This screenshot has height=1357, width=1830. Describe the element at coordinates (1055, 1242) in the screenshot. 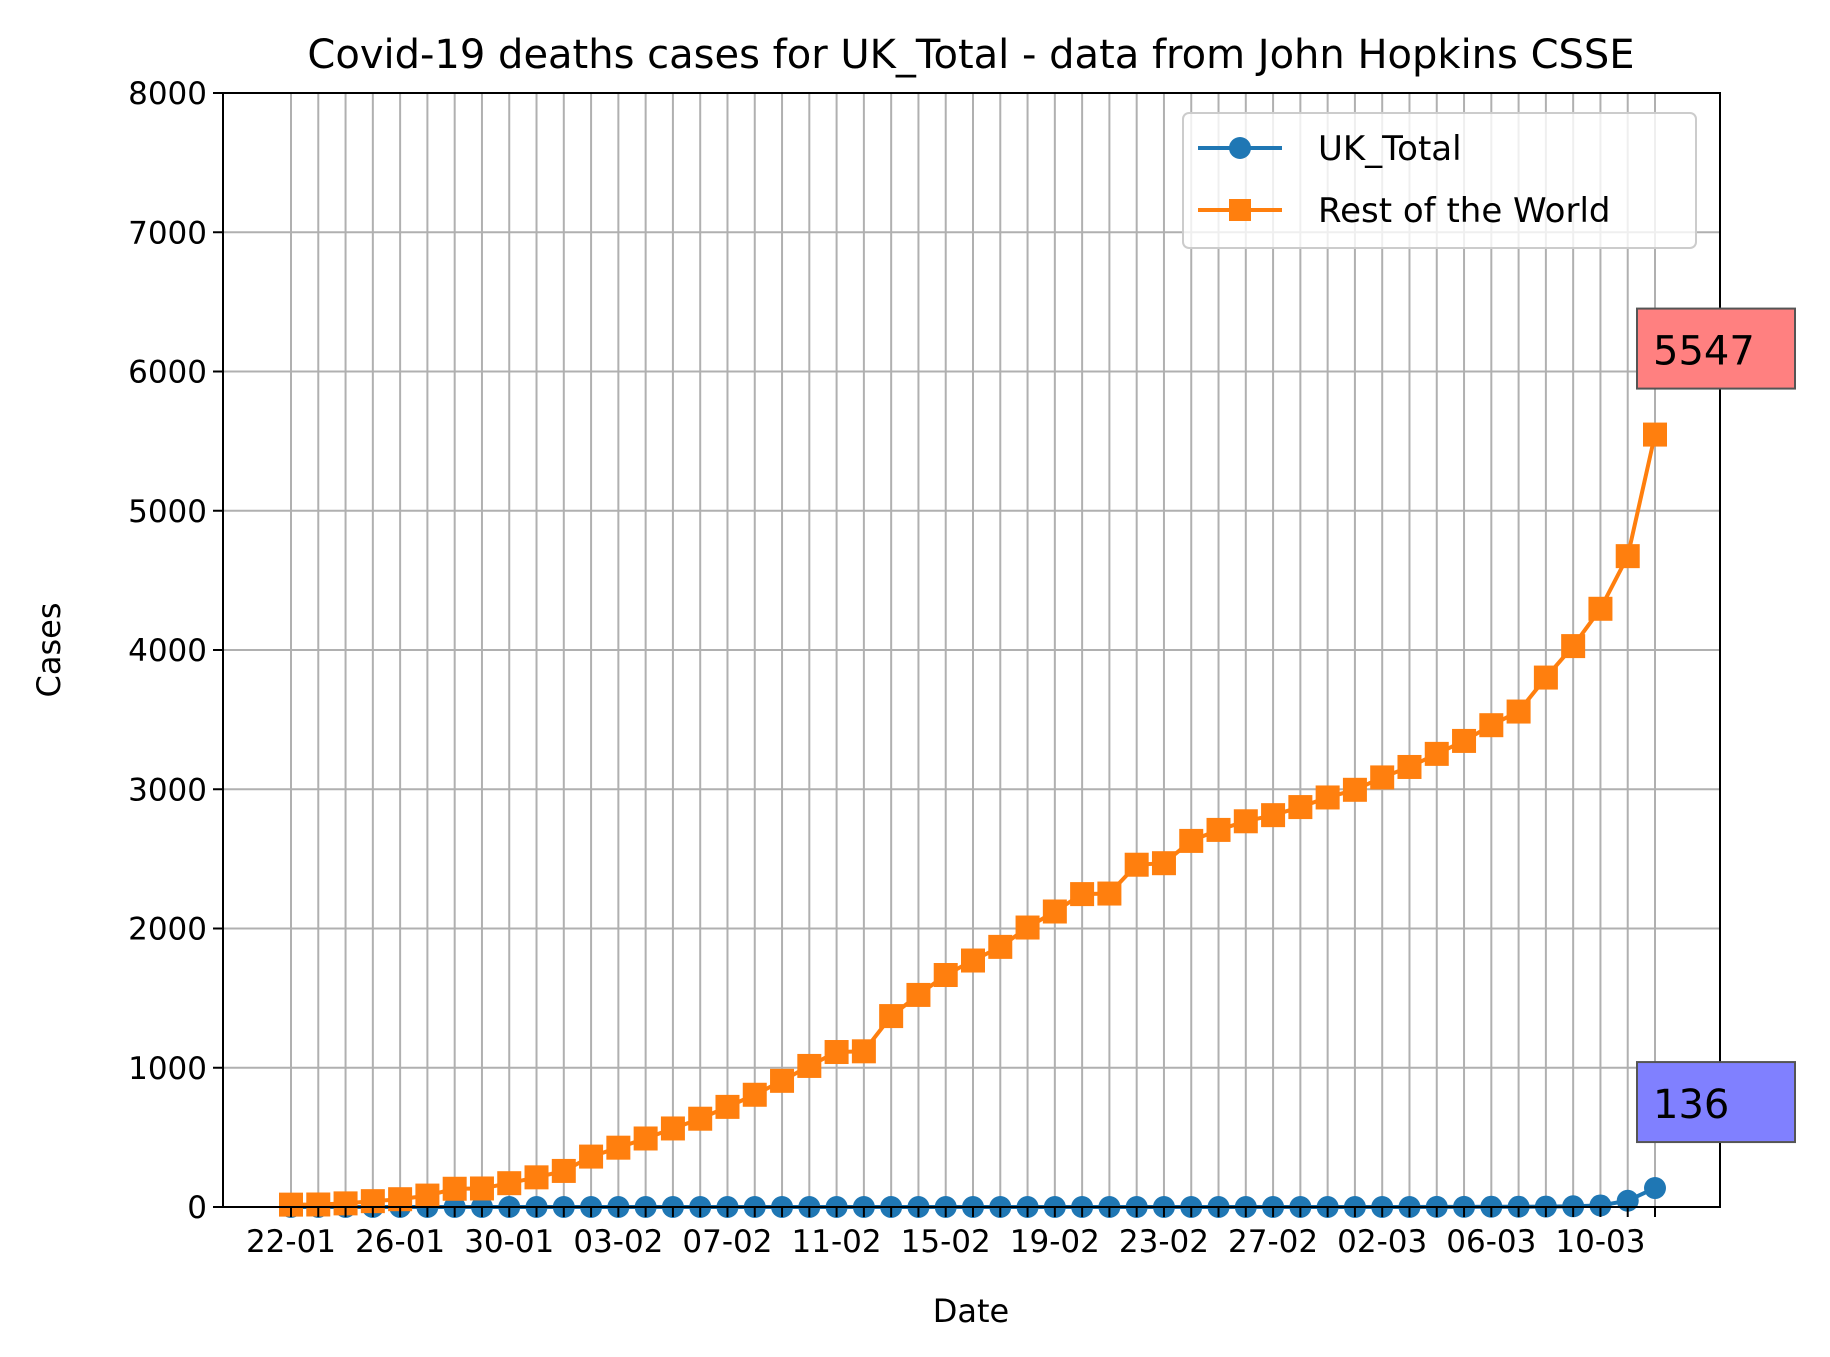

I see `x-tick-label: 19-02` at that location.